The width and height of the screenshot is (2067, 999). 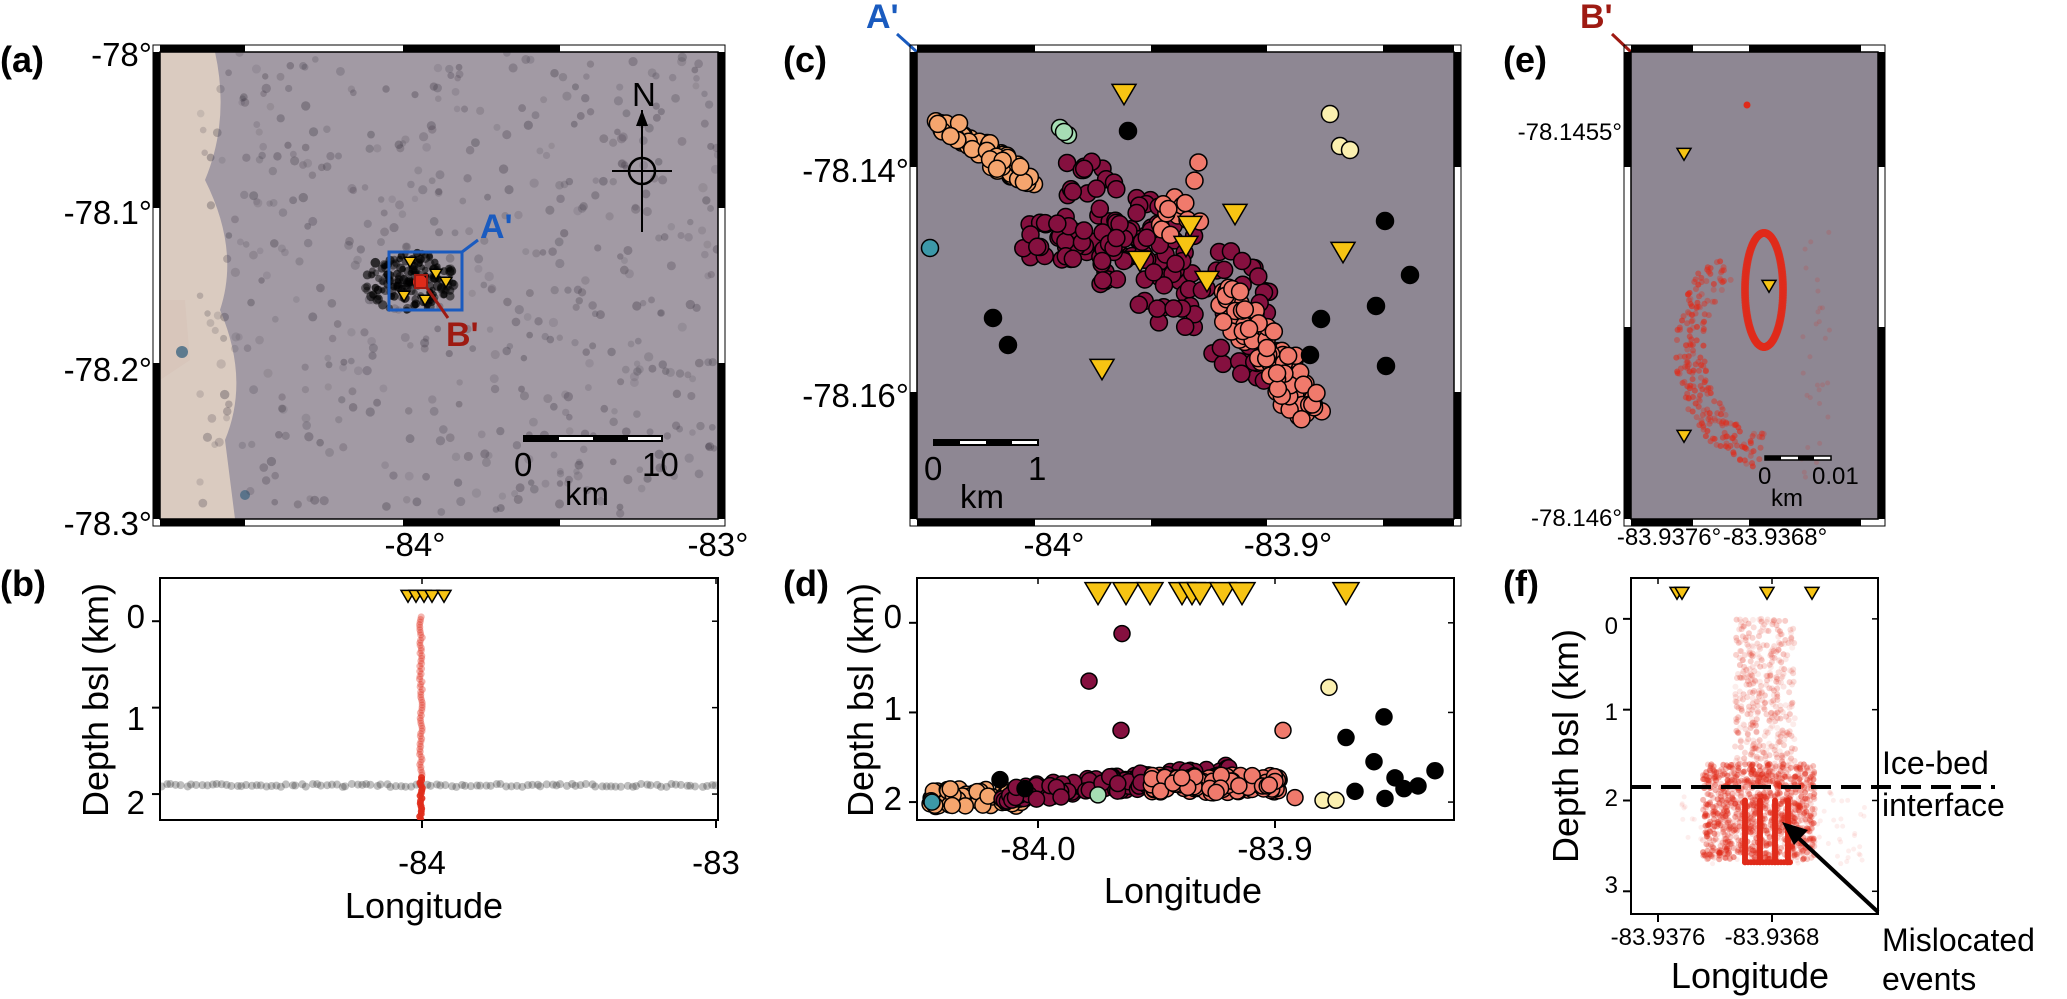 What do you see at coordinates (952, 805) in the screenshot?
I see `cluster-1-event` at bounding box center [952, 805].